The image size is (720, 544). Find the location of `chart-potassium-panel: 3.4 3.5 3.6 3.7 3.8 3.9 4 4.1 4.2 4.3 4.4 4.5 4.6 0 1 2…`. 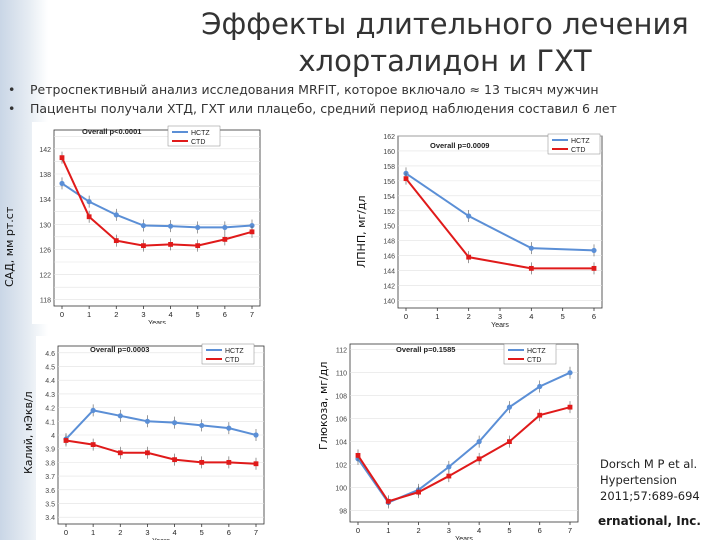

chart-potassium-panel: 3.4 3.5 3.6 3.7 3.8 3.9 4 4.1 4.2 4.3 4.4 4.5 4.6 0 1 2… is located at coordinates (155, 440).